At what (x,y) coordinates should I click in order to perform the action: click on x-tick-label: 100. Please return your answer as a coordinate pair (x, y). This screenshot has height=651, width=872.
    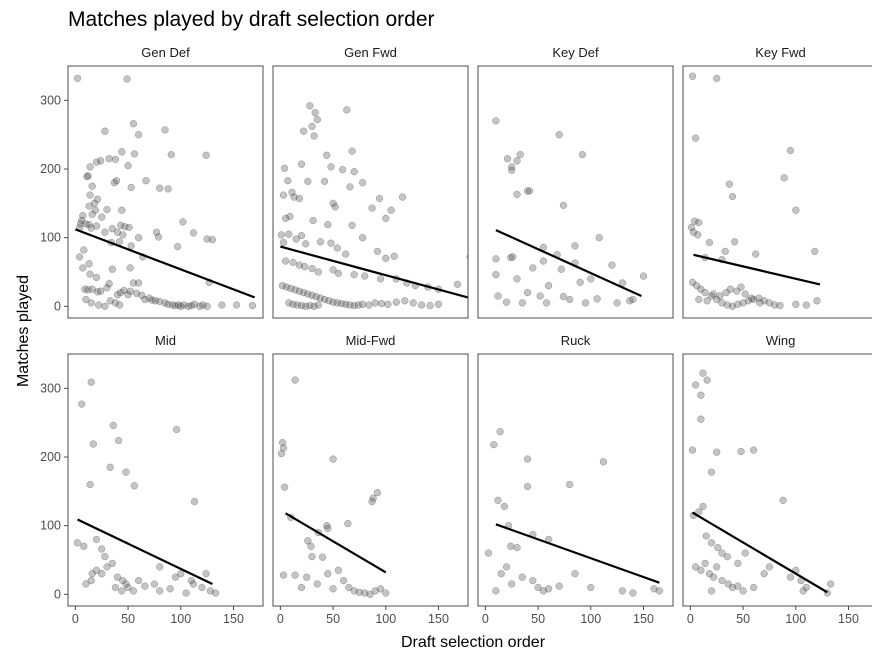
    Looking at the image, I should click on (590, 619).